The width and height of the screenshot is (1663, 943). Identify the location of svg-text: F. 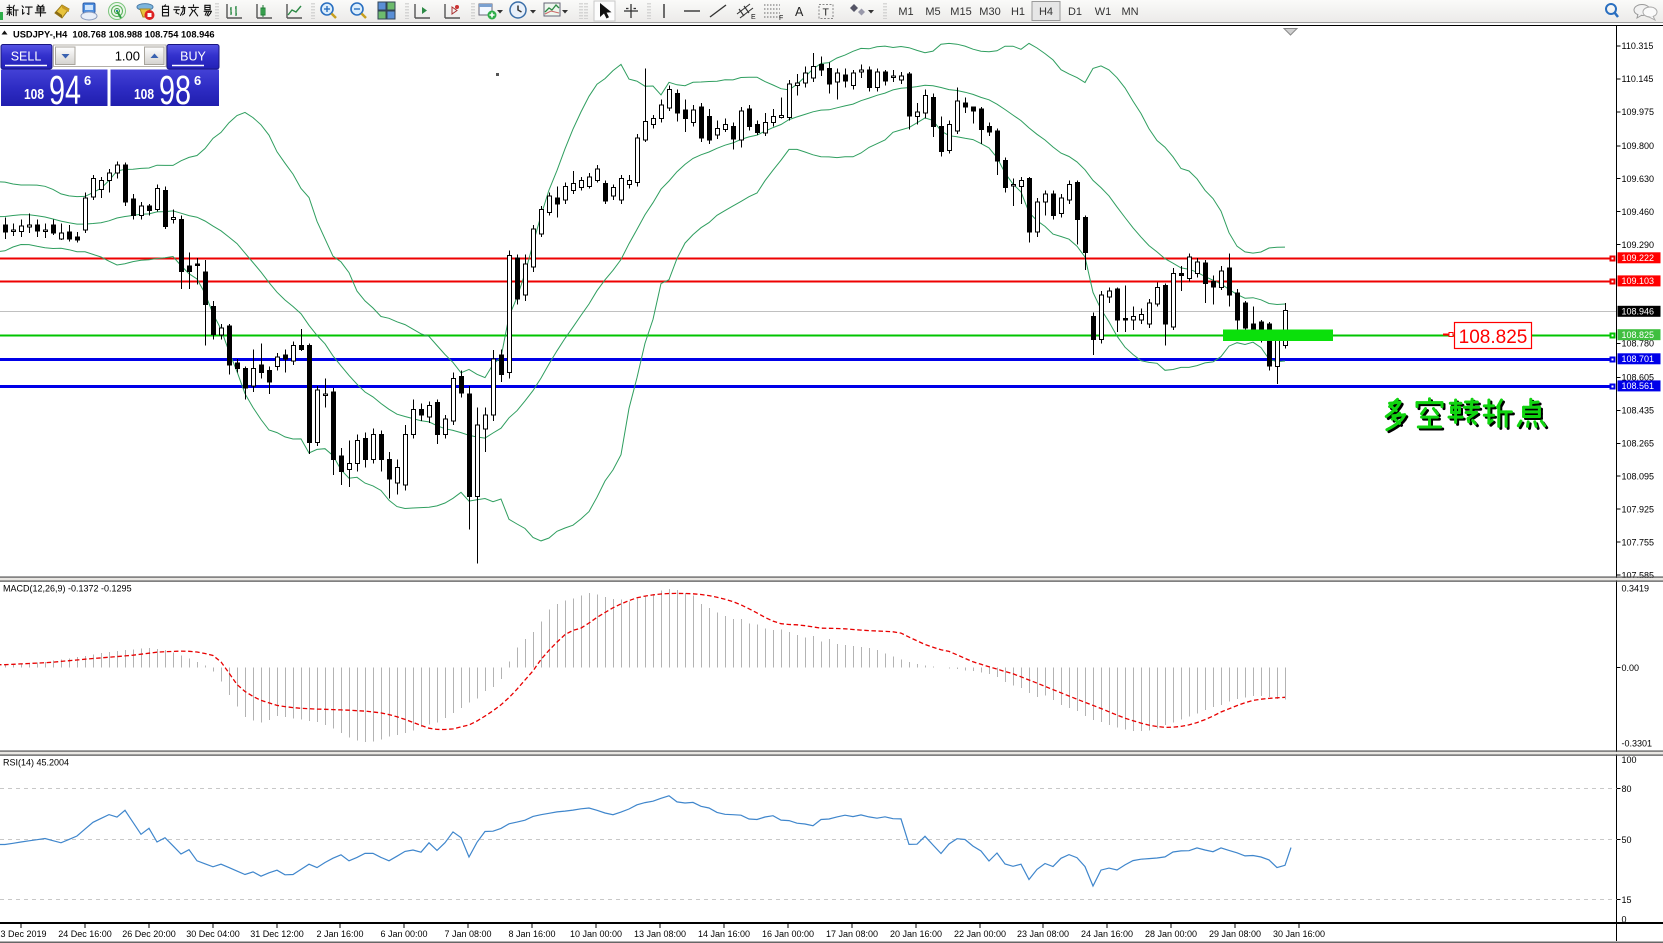
(781, 18).